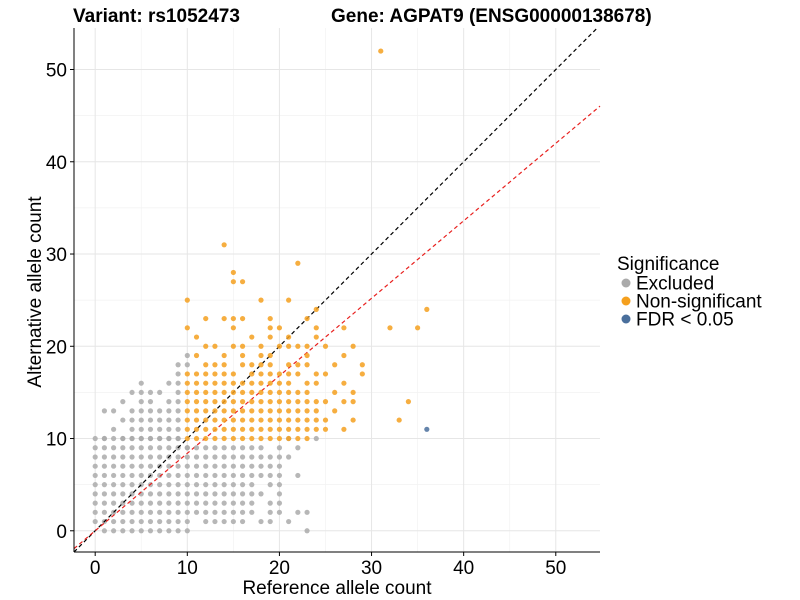 The width and height of the screenshot is (800, 600). What do you see at coordinates (56, 163) in the screenshot?
I see `y-tick-label: 40` at bounding box center [56, 163].